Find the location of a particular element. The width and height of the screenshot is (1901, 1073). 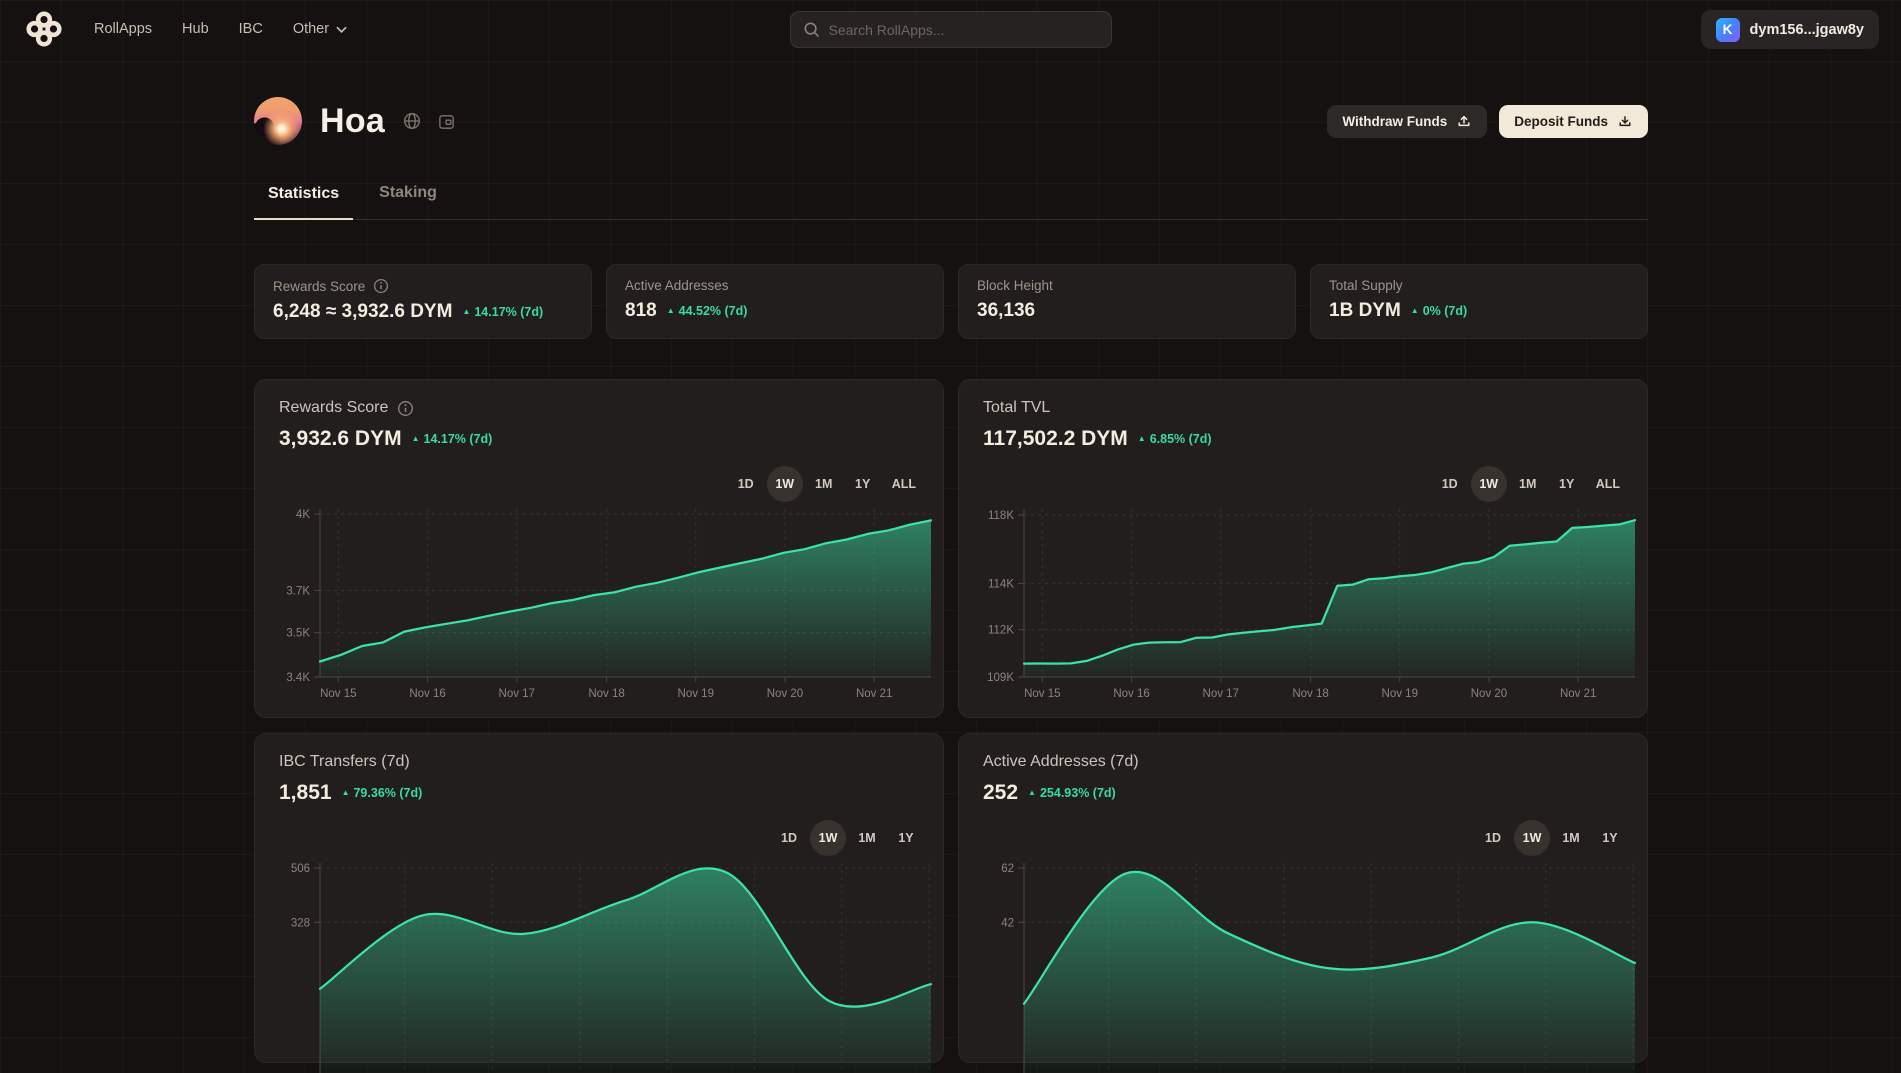

svg-text: Nov 17 is located at coordinates (517, 694).